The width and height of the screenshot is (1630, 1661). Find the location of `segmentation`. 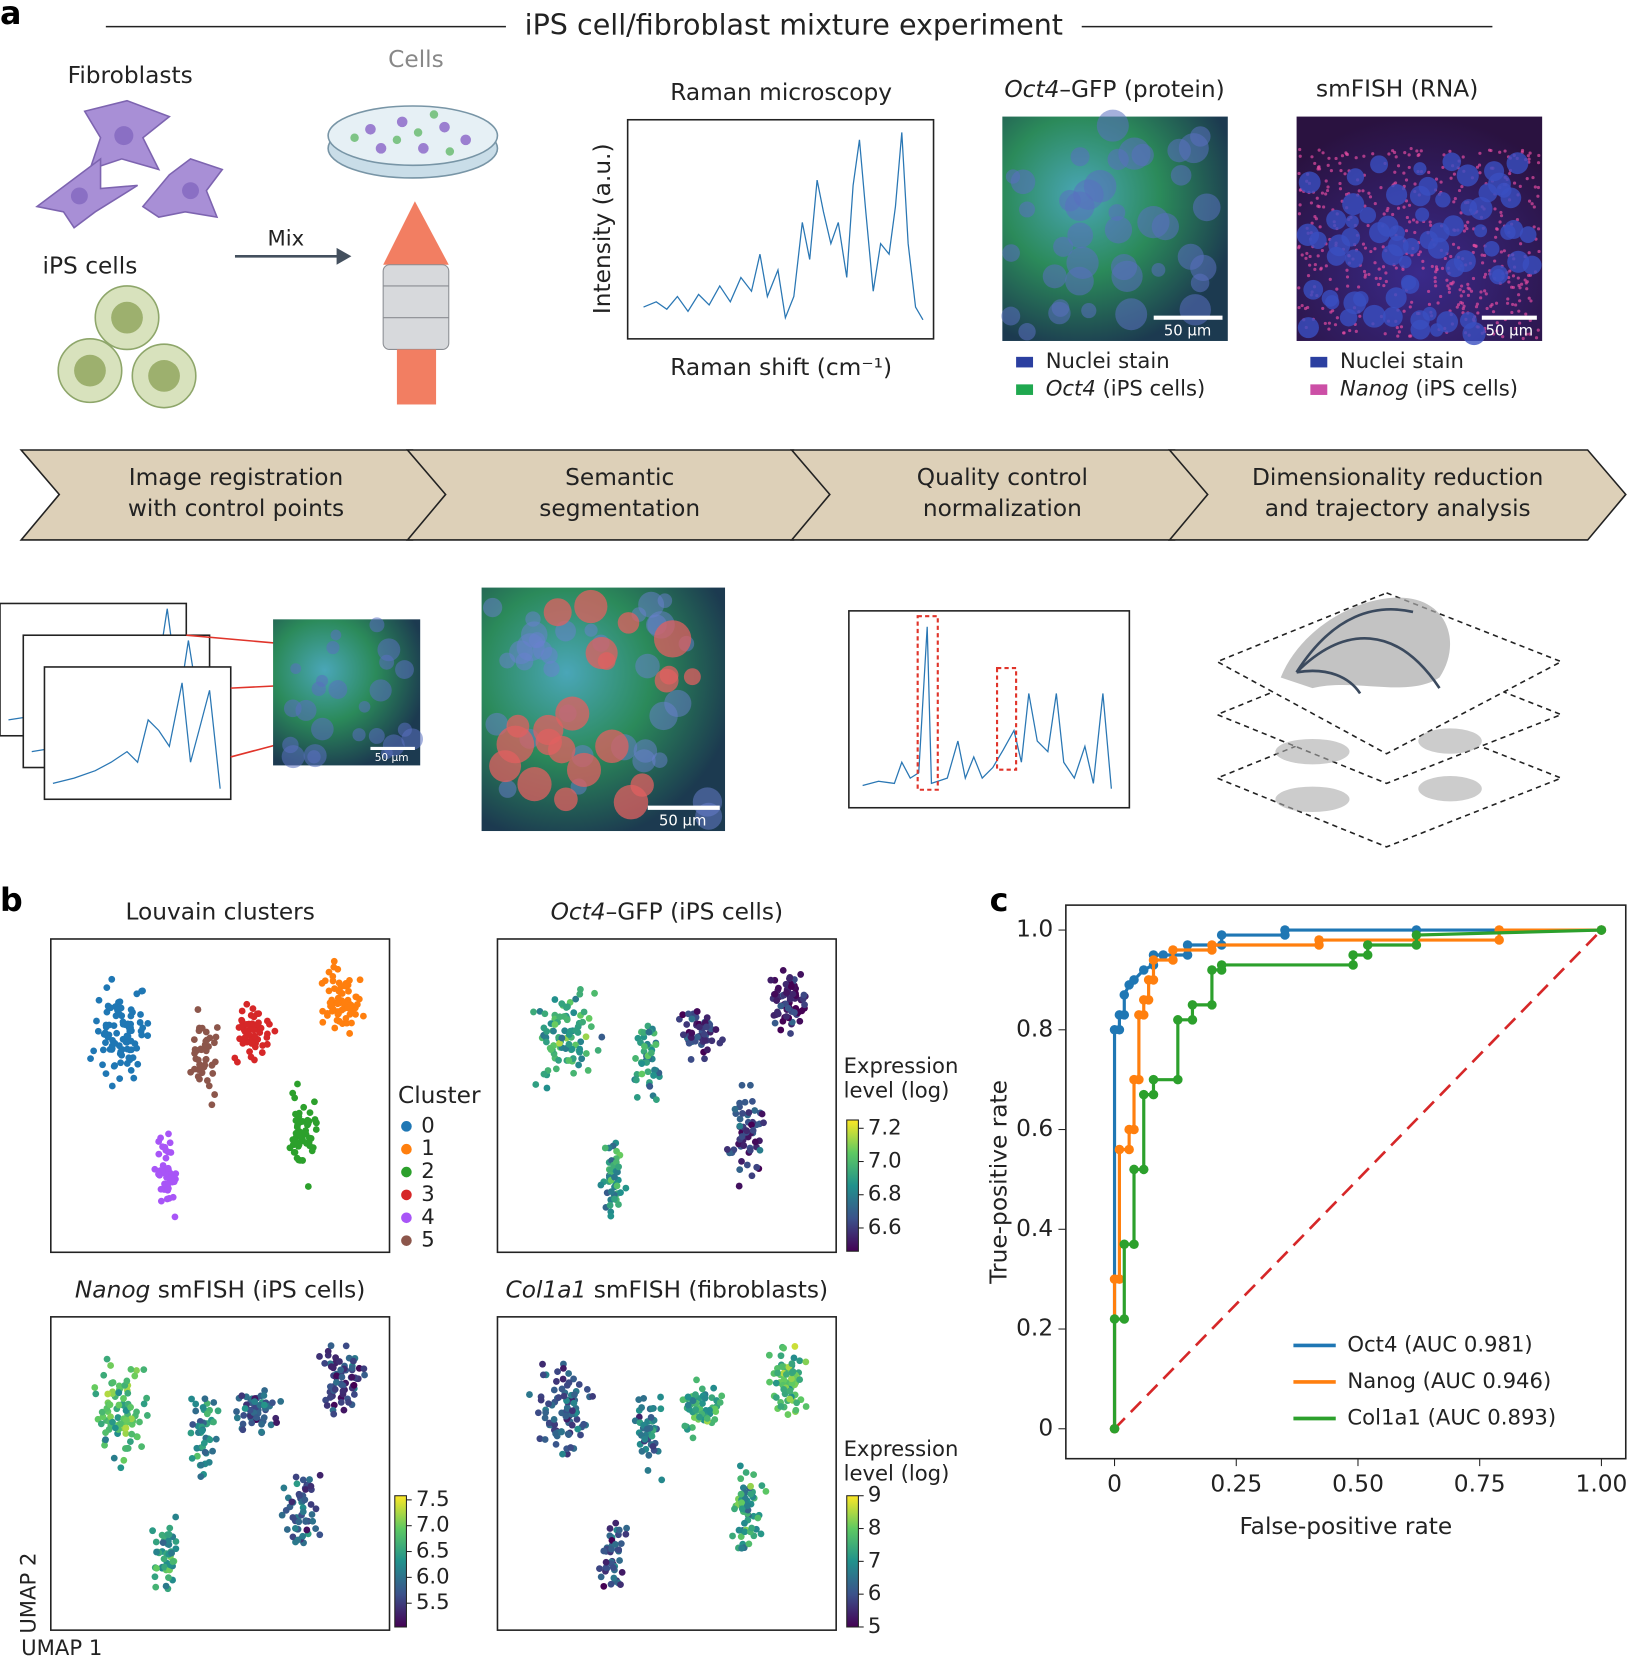

segmentation is located at coordinates (602, 709).